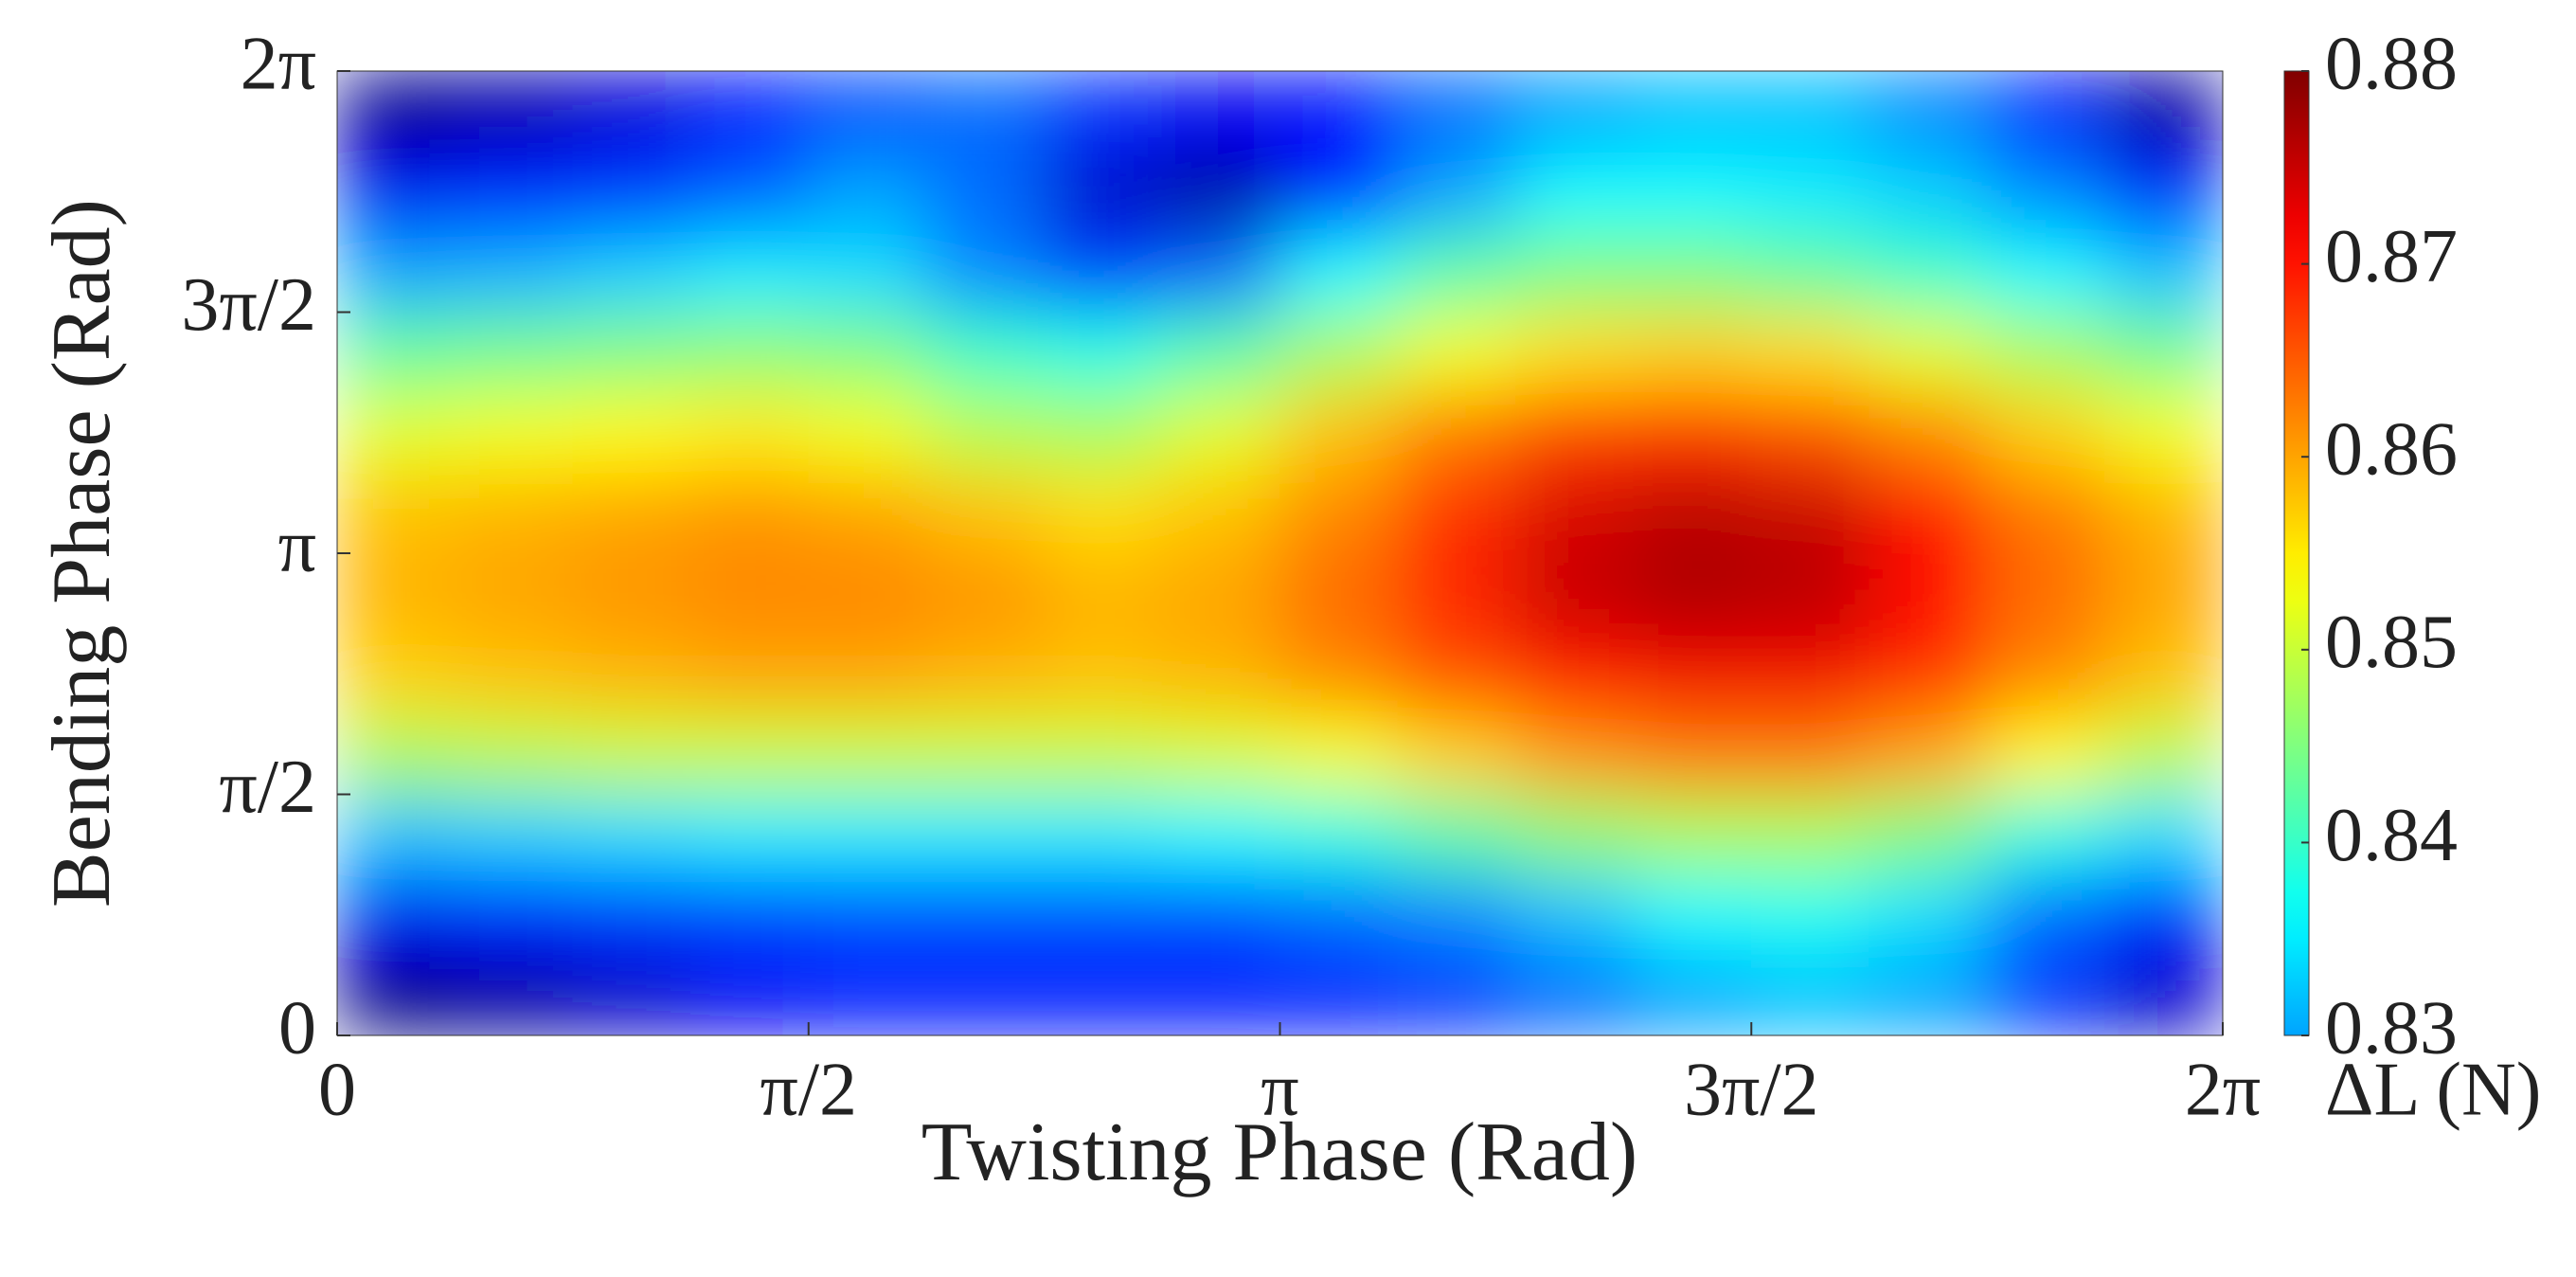  Describe the element at coordinates (2296, 553) in the screenshot. I see `colorbar` at that location.